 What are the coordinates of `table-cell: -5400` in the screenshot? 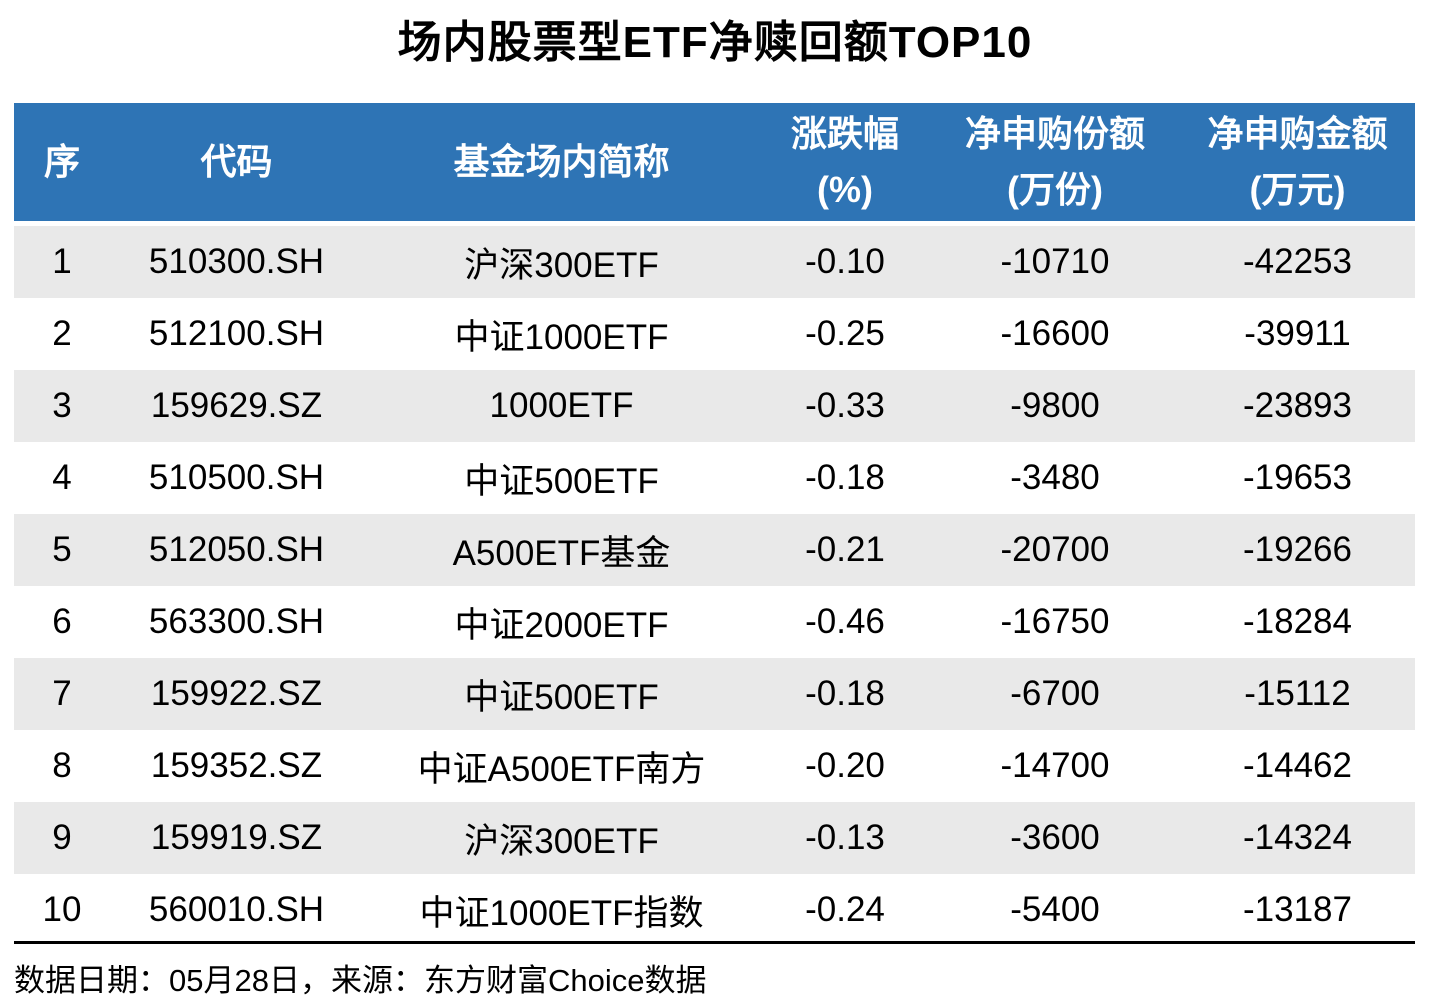 It's located at (1055, 909).